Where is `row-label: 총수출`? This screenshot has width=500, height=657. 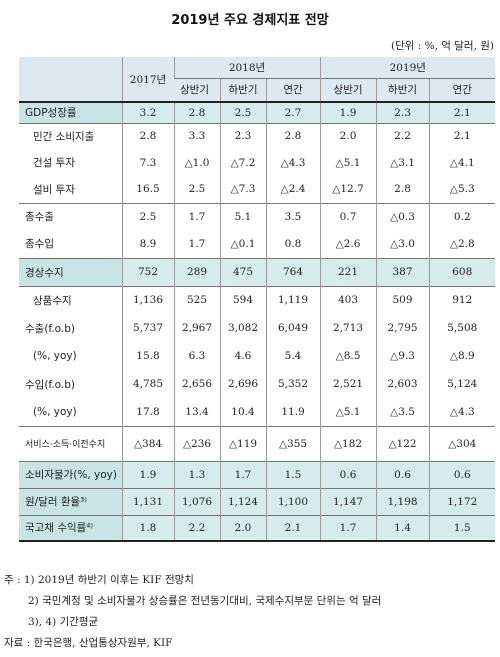
row-label: 총수출 is located at coordinates (70, 216).